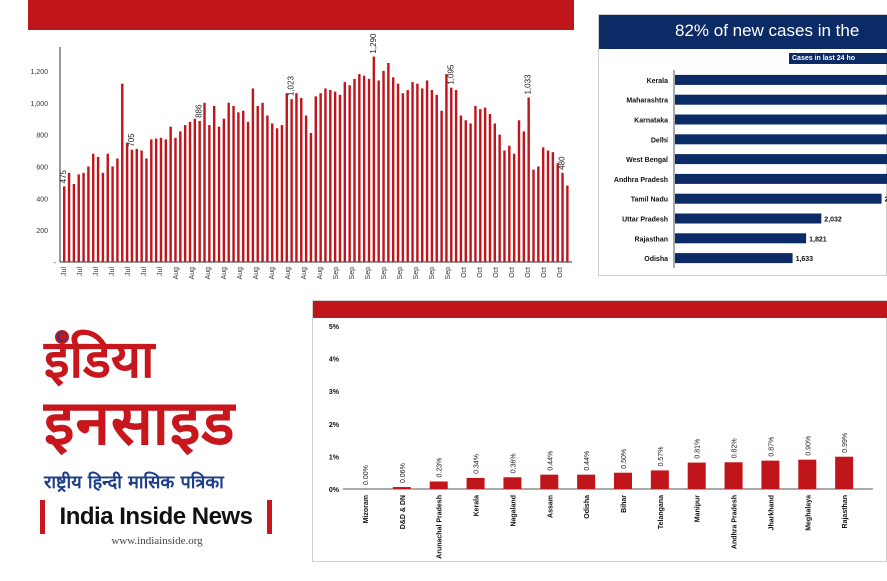  What do you see at coordinates (42, 231) in the screenshot?
I see `deaths-y-tick-label: 200` at bounding box center [42, 231].